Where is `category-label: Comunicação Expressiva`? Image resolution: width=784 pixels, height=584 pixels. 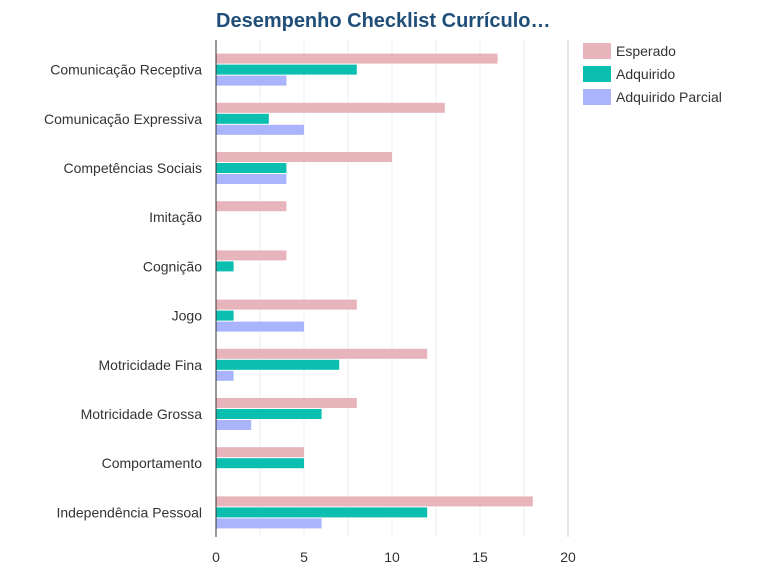 category-label: Comunicação Expressiva is located at coordinates (123, 119).